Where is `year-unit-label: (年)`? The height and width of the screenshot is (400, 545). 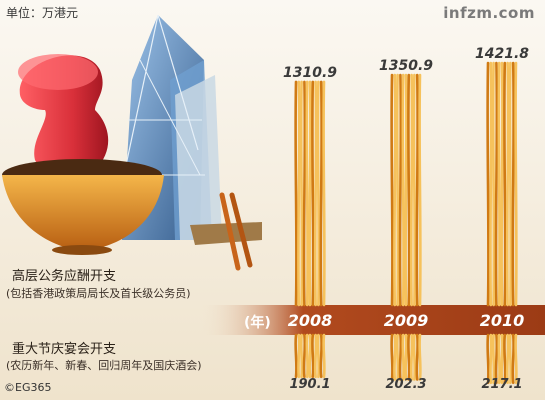 year-unit-label: (年) is located at coordinates (257, 323).